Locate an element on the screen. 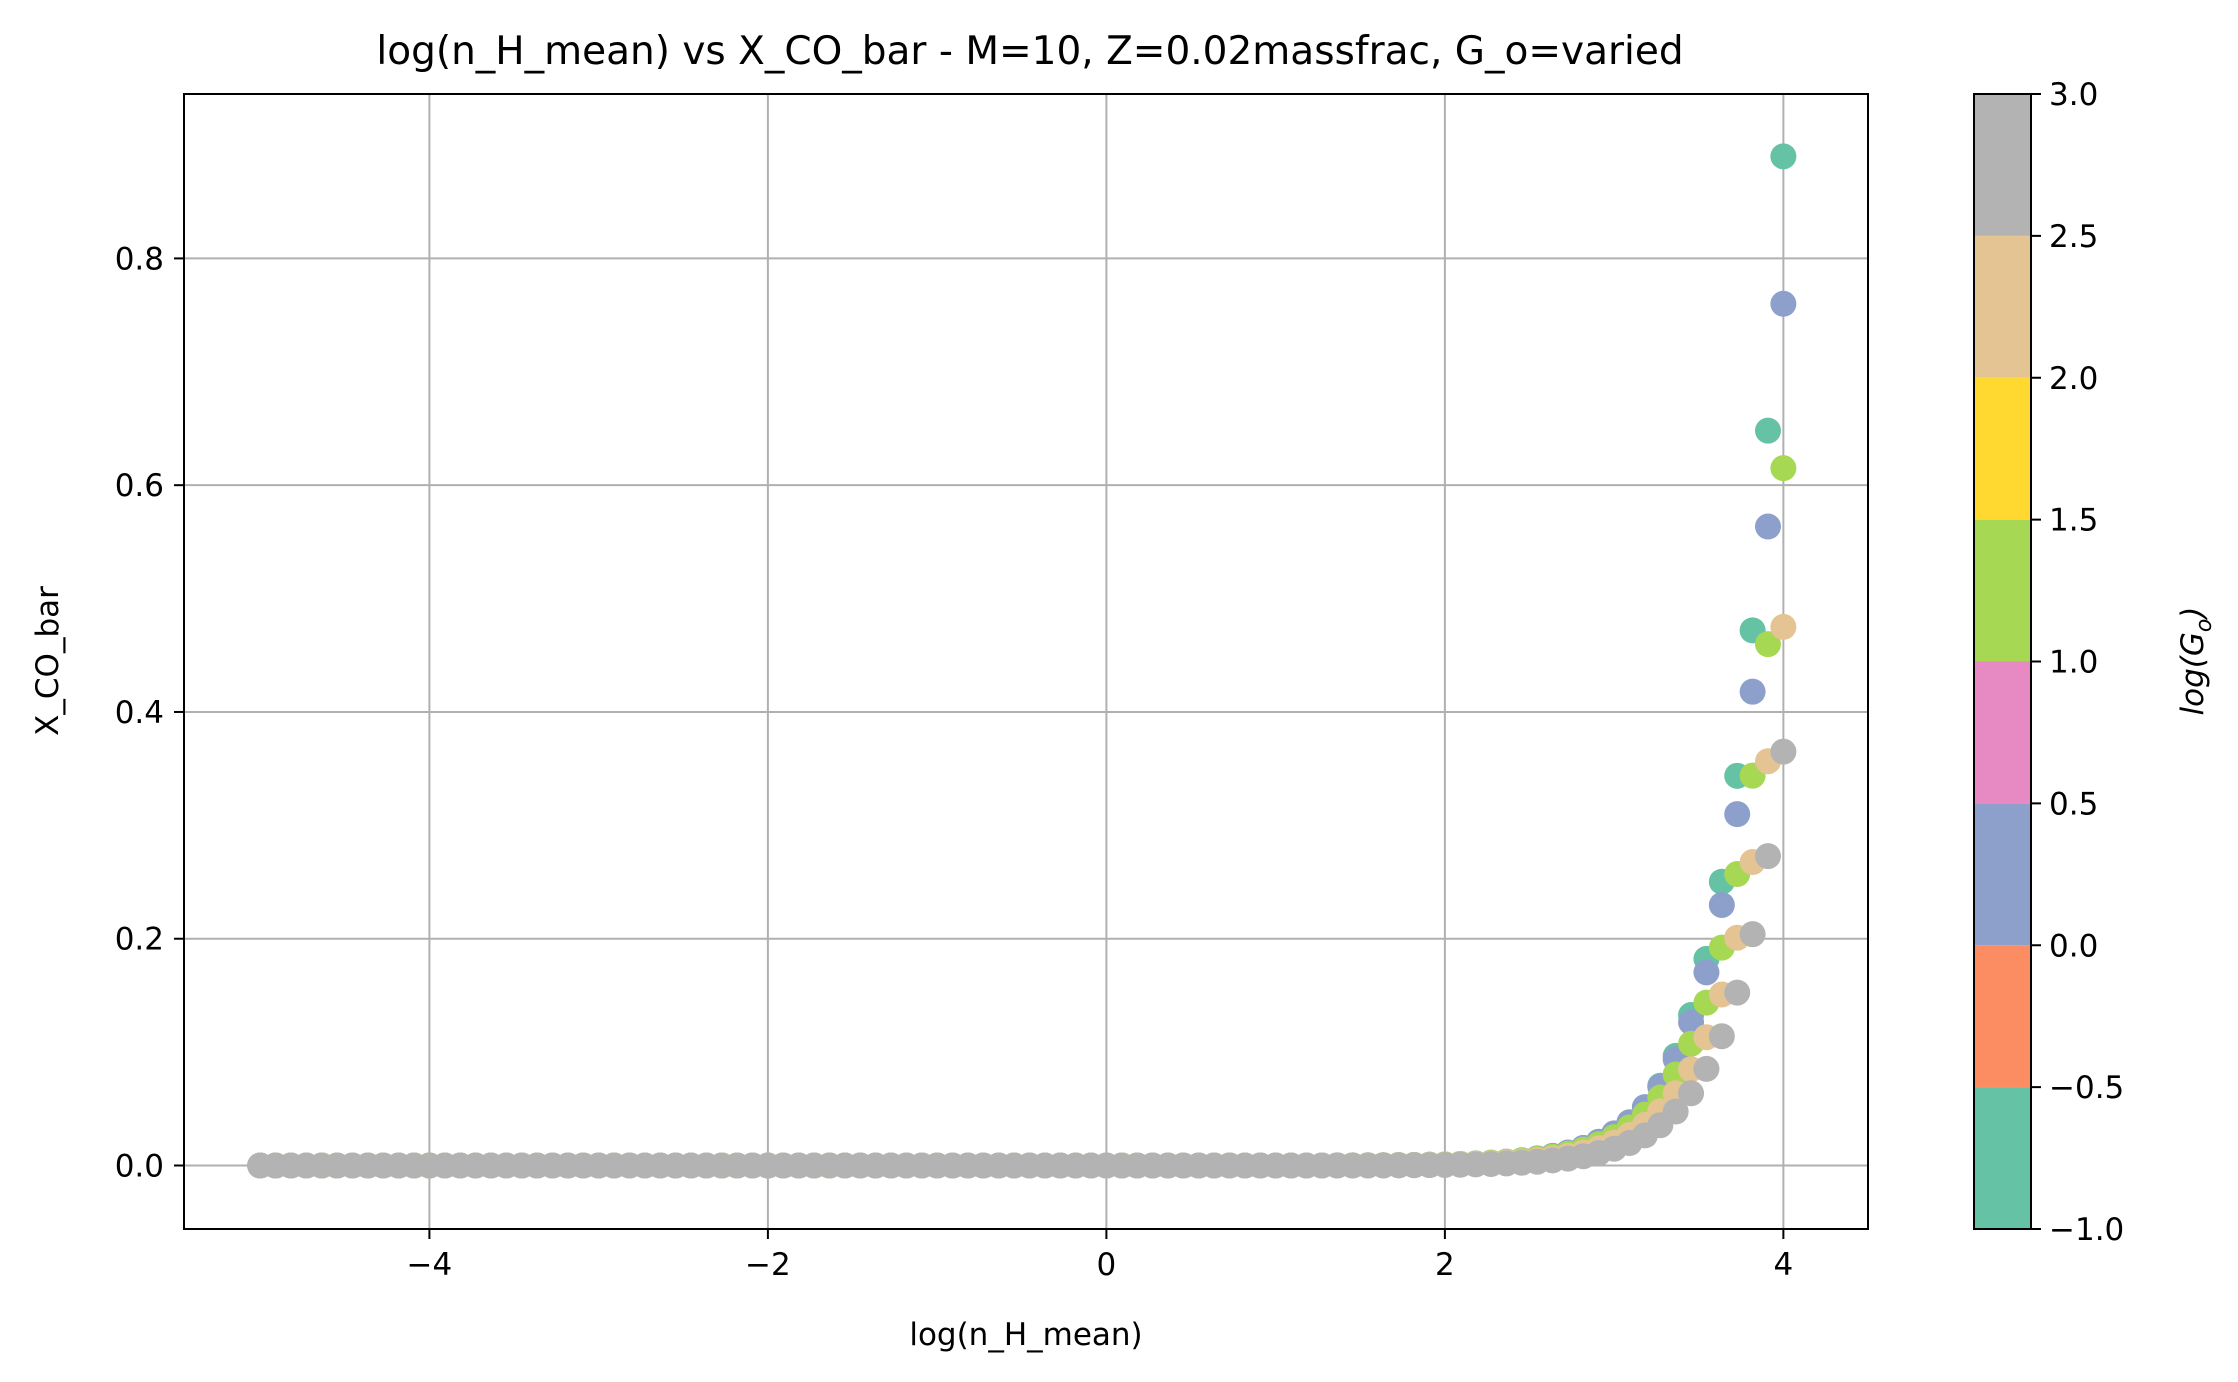  colorbar-tick-label: 1.0 is located at coordinates (2073, 663).